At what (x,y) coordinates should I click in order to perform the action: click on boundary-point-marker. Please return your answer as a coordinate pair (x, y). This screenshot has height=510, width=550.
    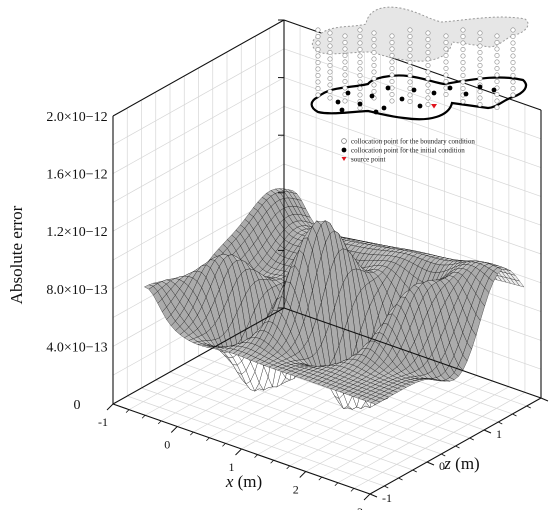
    Looking at the image, I should click on (344, 141).